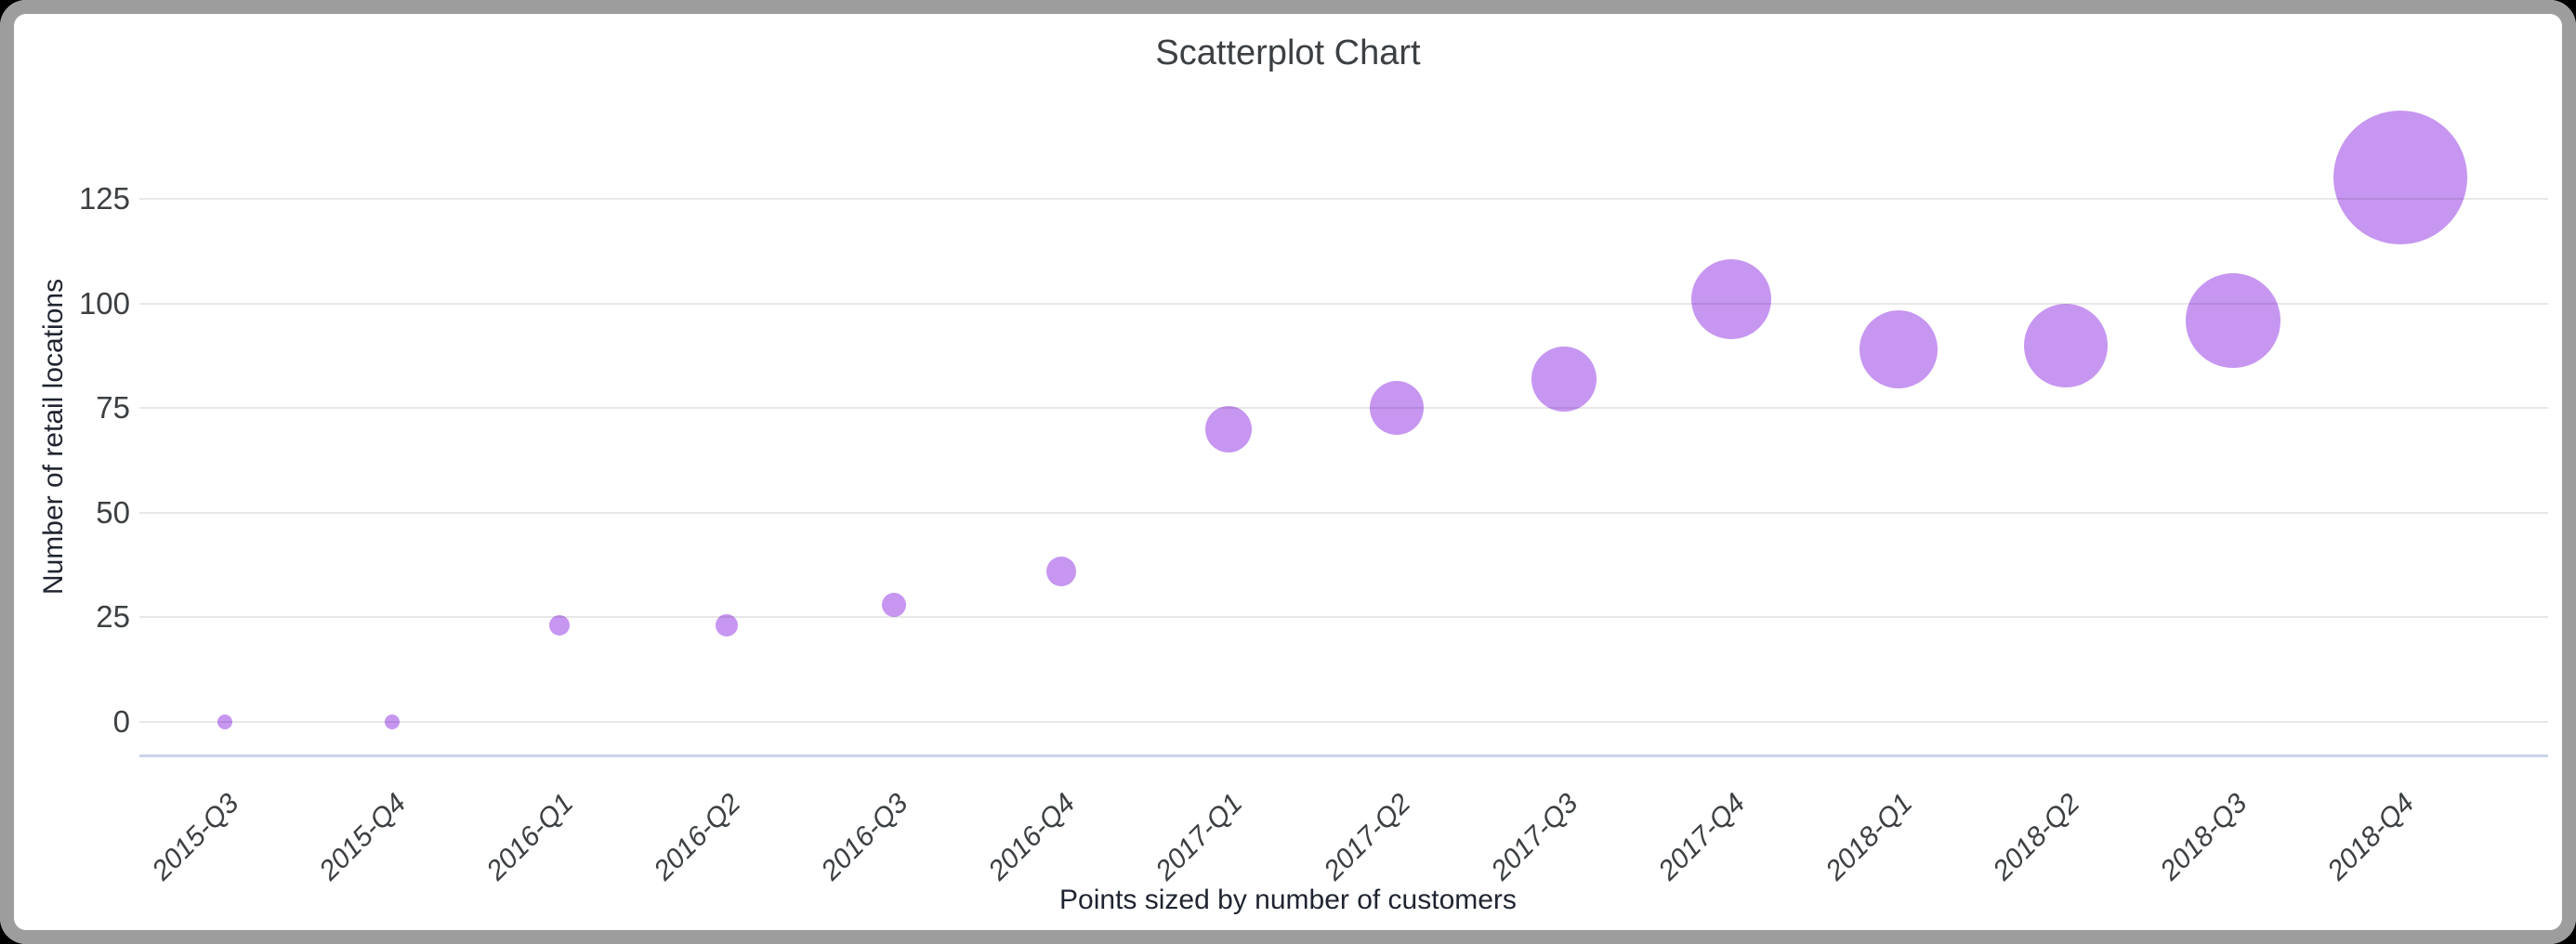  Describe the element at coordinates (1199, 836) in the screenshot. I see `x-tick-label-2017-Q1: 2017-Q1` at that location.